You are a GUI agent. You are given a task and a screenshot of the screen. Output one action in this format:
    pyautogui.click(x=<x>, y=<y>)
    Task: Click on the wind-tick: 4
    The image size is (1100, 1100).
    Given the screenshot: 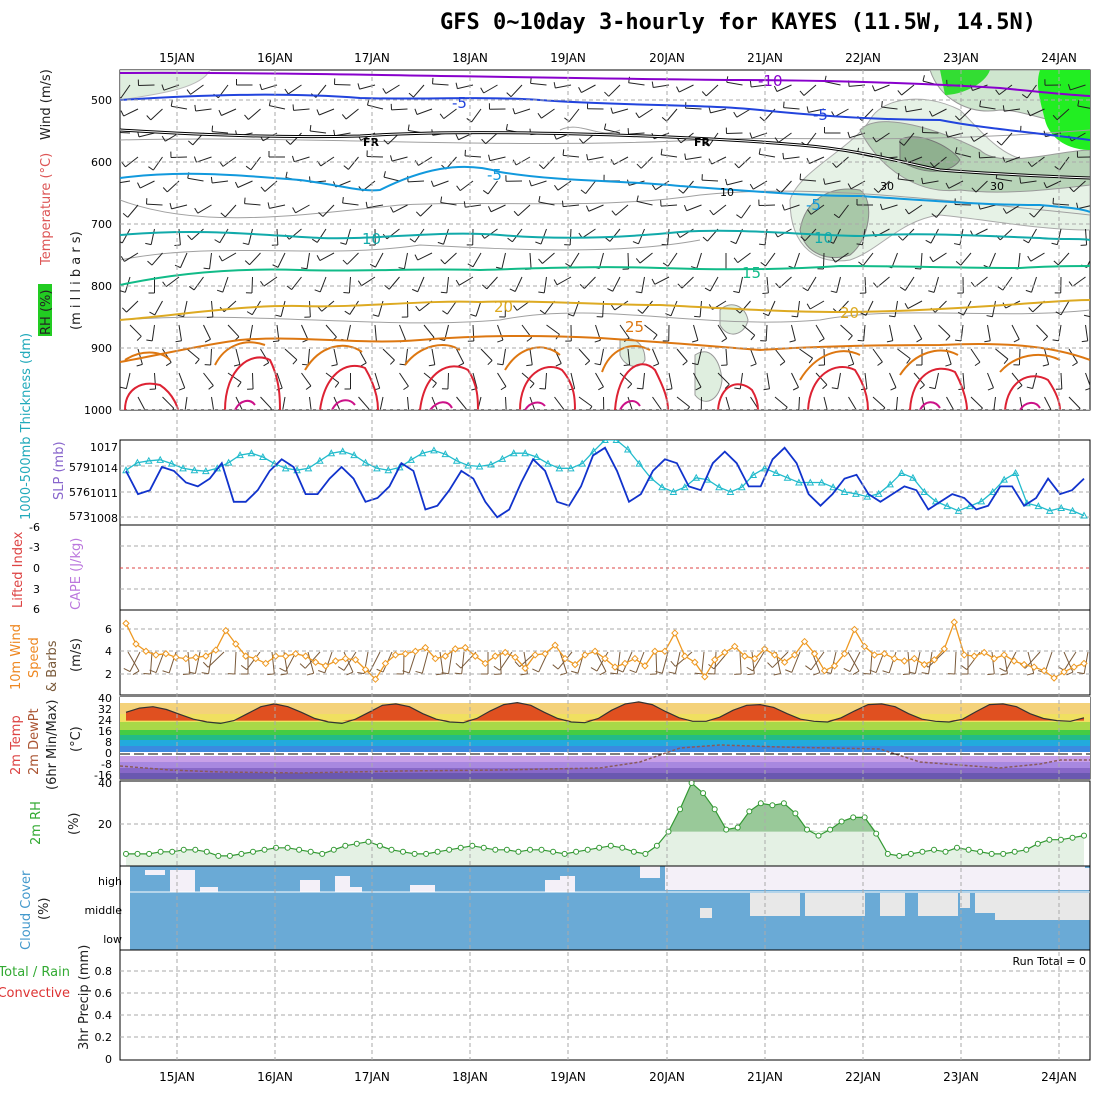 What is the action you would take?
    pyautogui.click(x=108, y=651)
    